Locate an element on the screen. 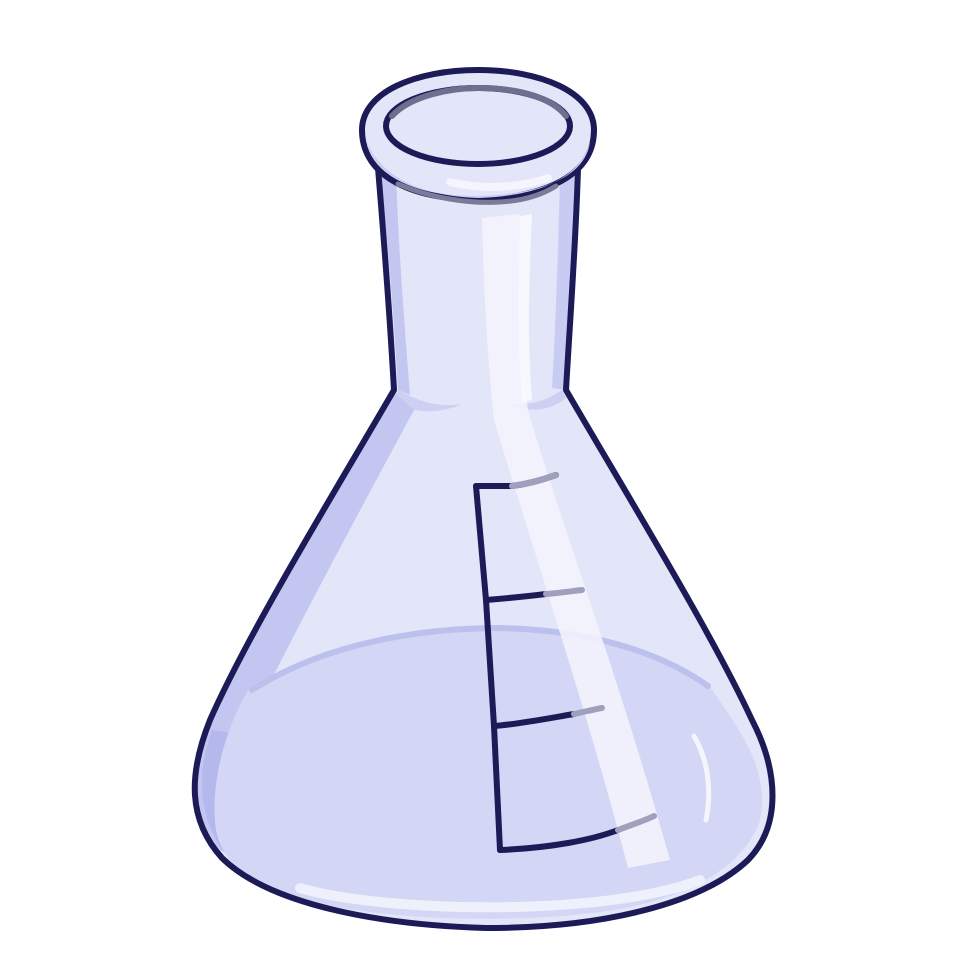 The image size is (972, 972). neck-left-shade is located at coordinates (395, 282).